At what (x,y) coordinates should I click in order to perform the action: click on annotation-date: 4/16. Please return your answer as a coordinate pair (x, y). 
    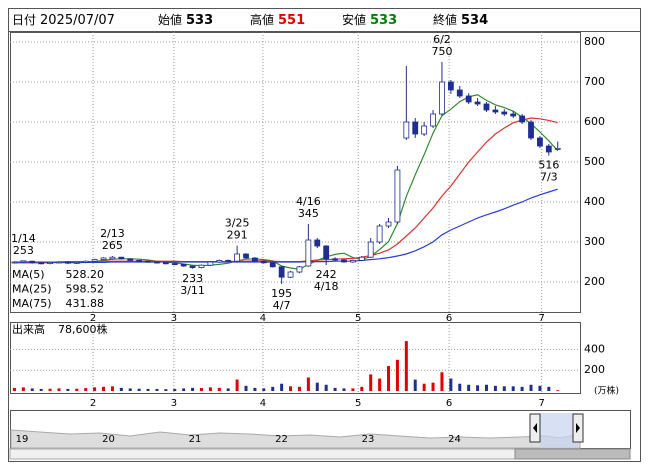
    Looking at the image, I should click on (308, 201).